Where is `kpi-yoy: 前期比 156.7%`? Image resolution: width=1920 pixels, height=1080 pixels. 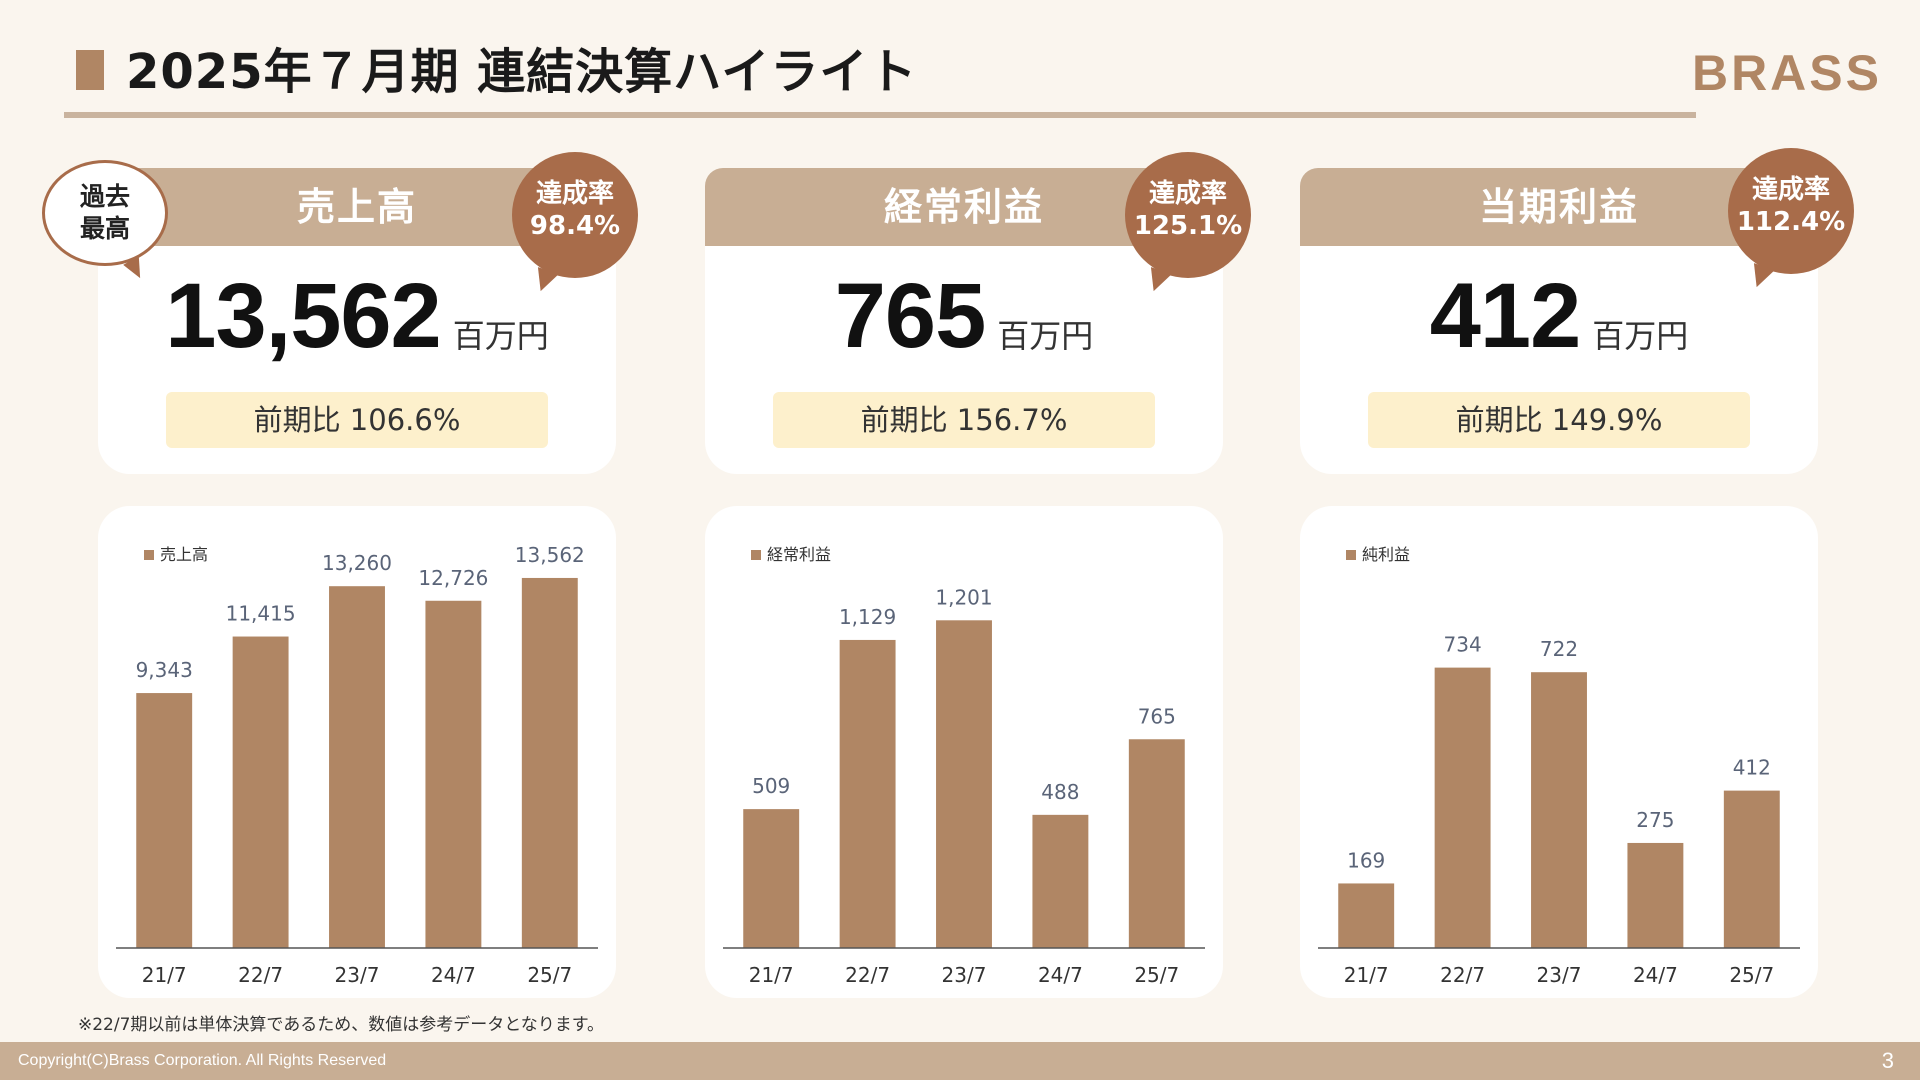 kpi-yoy: 前期比 156.7% is located at coordinates (964, 420).